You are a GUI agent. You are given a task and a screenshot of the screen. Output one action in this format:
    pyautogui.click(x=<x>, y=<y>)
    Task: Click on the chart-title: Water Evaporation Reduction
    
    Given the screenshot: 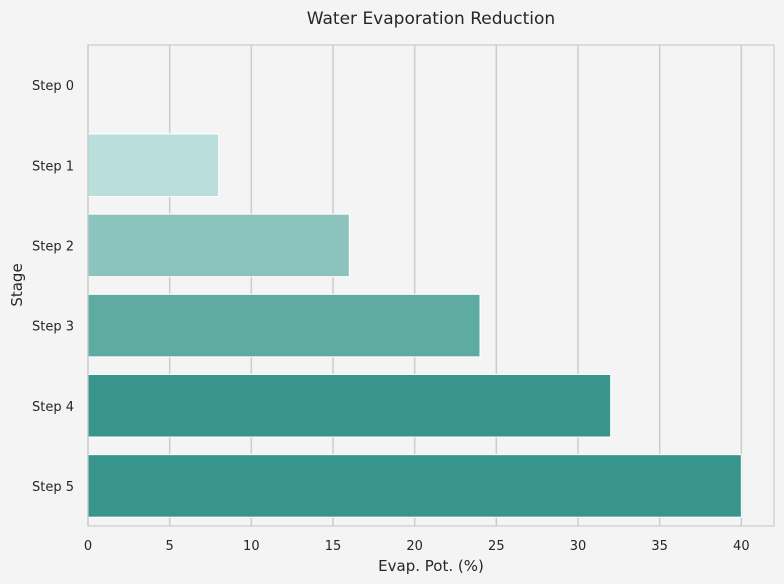 What is the action you would take?
    pyautogui.click(x=431, y=19)
    